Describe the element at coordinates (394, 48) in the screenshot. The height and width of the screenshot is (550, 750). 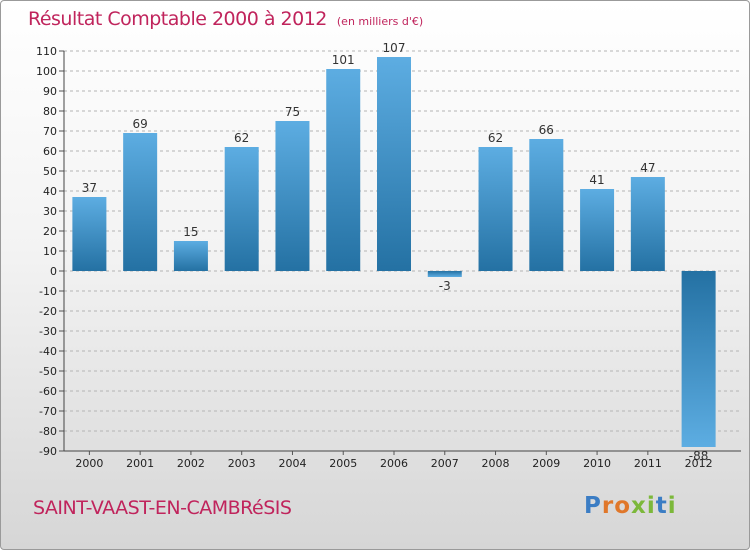
I see `data-label-2006: 107` at that location.